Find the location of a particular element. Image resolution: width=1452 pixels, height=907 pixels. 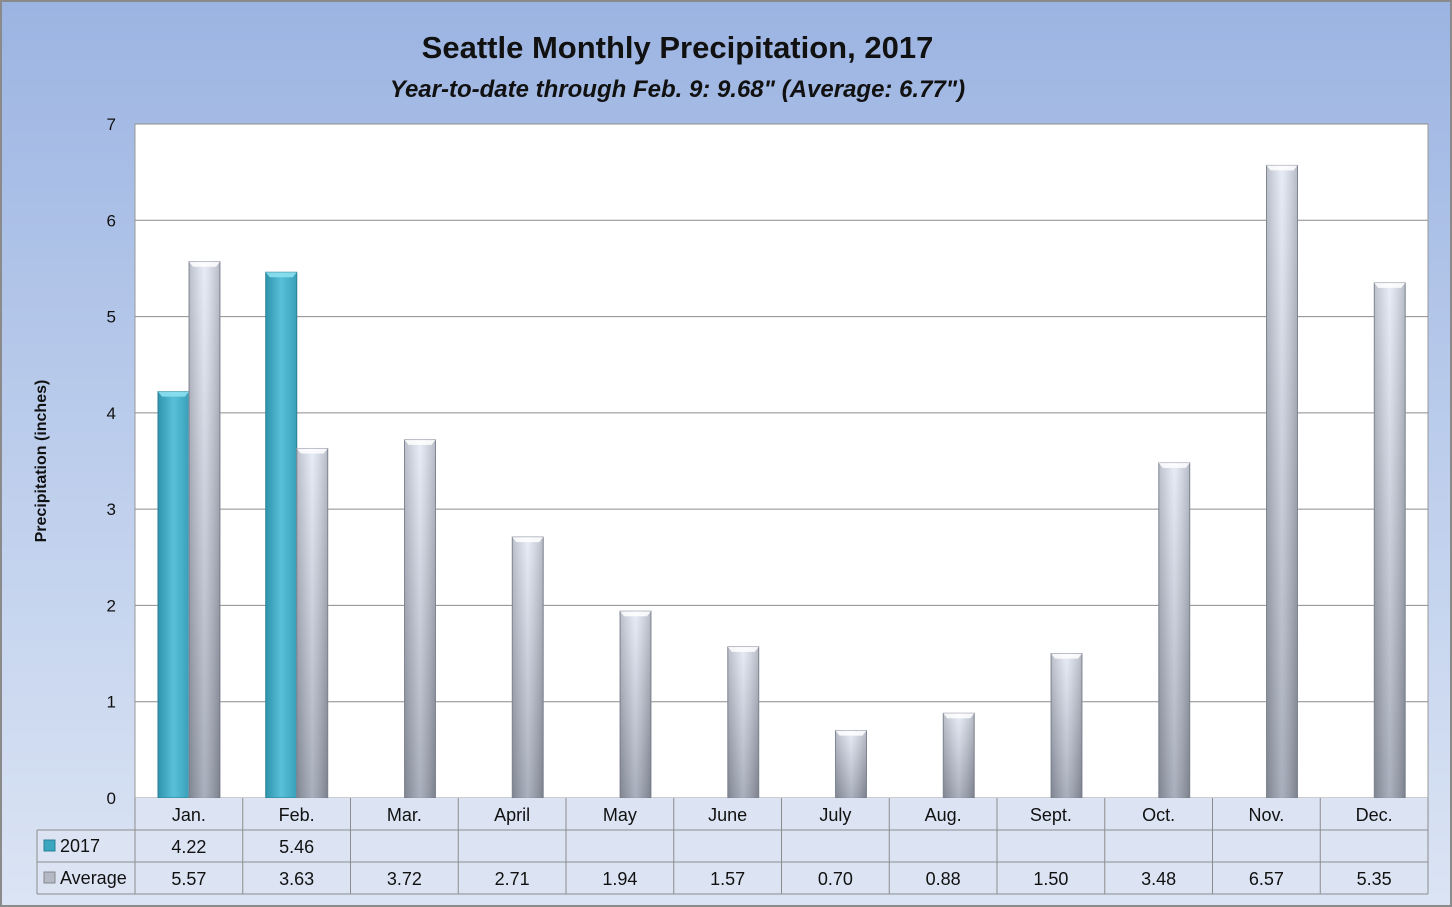

legend-label: Average is located at coordinates (93, 878).